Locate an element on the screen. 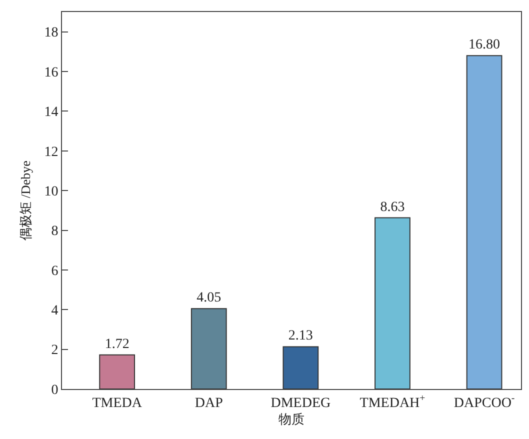 The height and width of the screenshot is (439, 529). data-label: 4.05 is located at coordinates (209, 298).